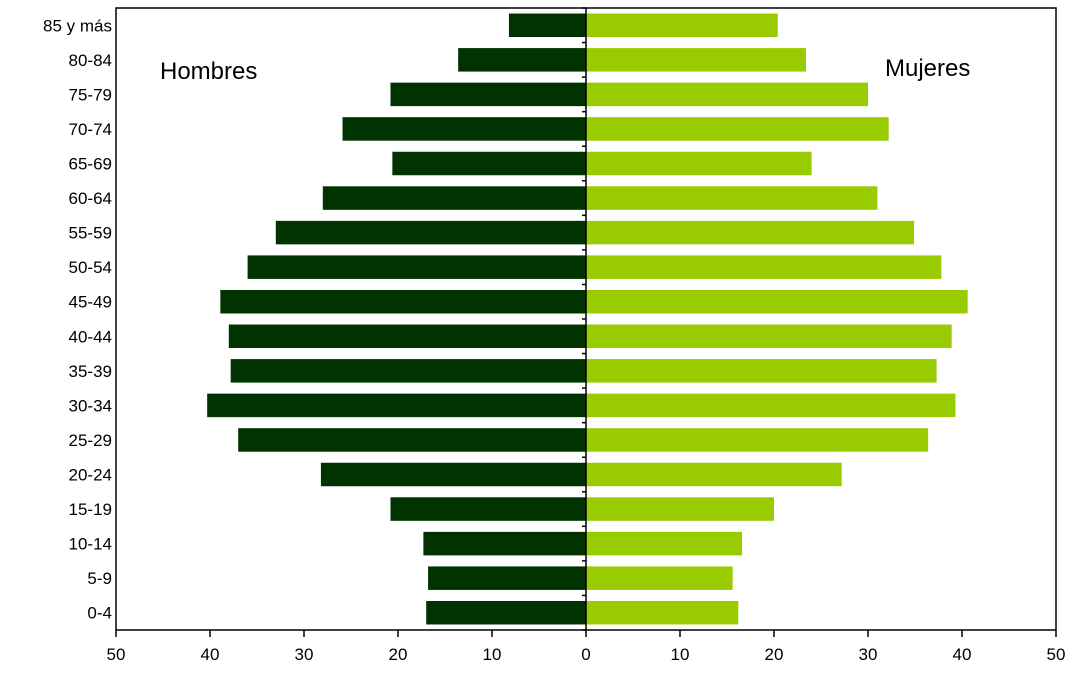 The width and height of the screenshot is (1072, 673). What do you see at coordinates (586, 633) in the screenshot?
I see `x-axis-ticks` at bounding box center [586, 633].